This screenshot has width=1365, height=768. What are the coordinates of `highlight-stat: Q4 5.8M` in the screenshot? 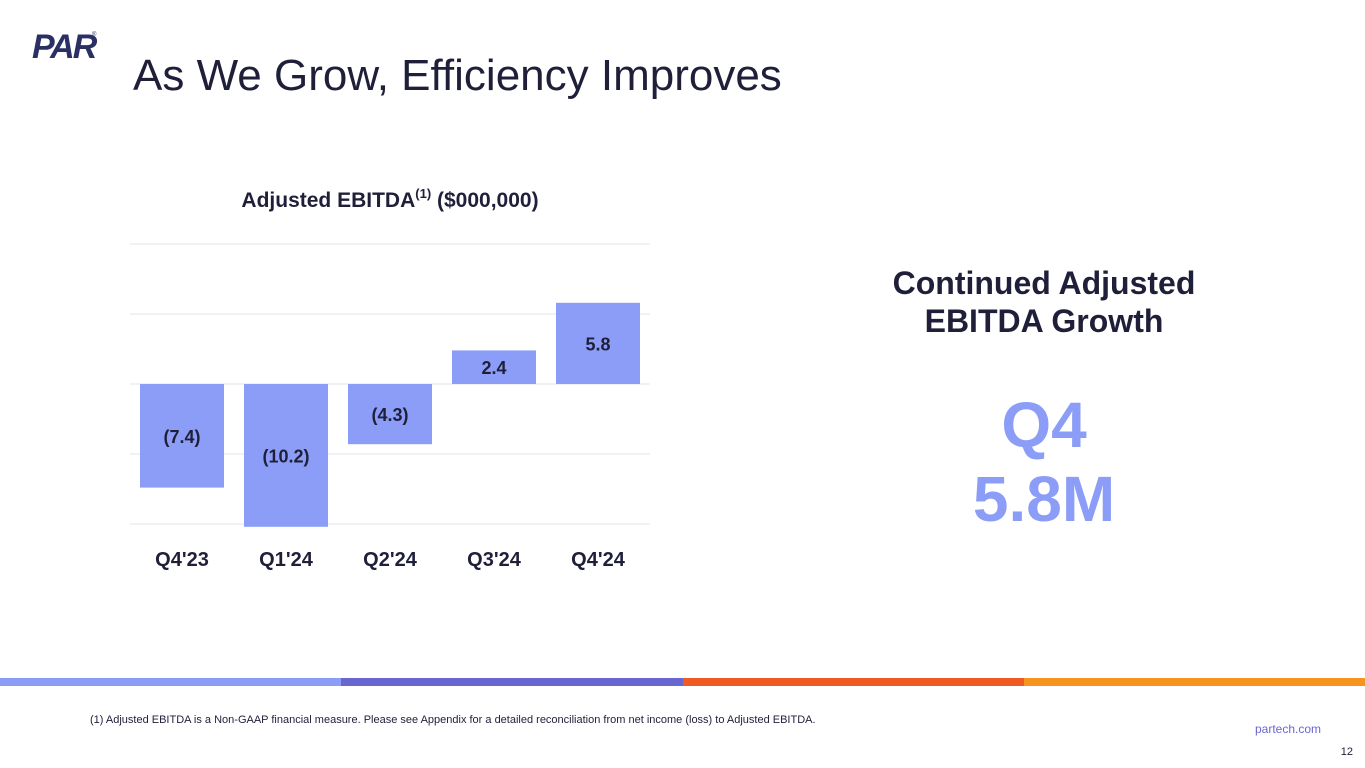 It's located at (1044, 462).